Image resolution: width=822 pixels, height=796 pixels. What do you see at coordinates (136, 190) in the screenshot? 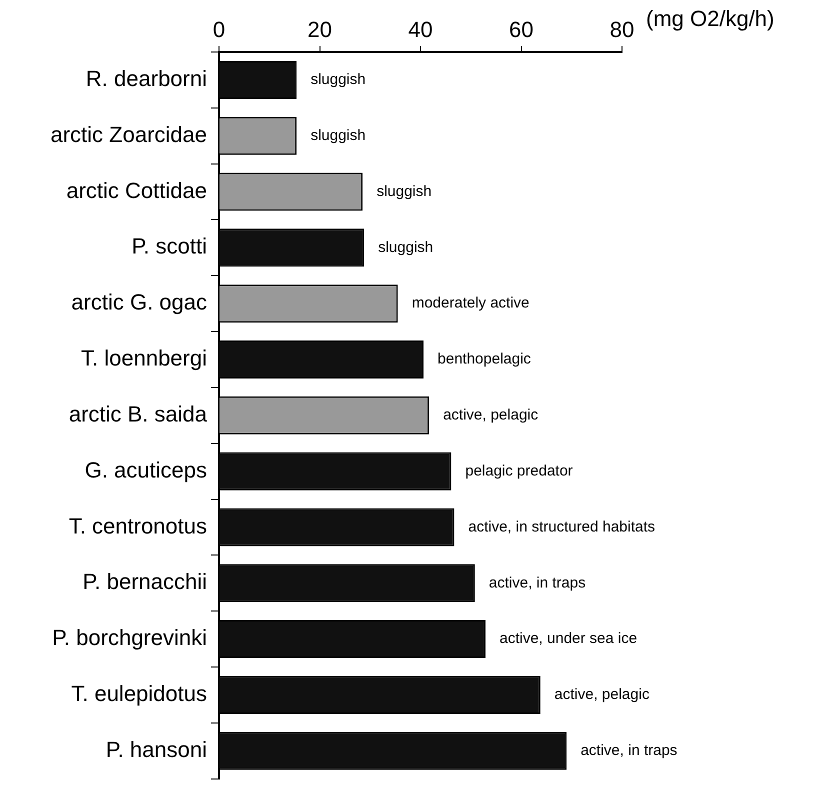
I see `y-tick-label: arctic Cottidae` at bounding box center [136, 190].